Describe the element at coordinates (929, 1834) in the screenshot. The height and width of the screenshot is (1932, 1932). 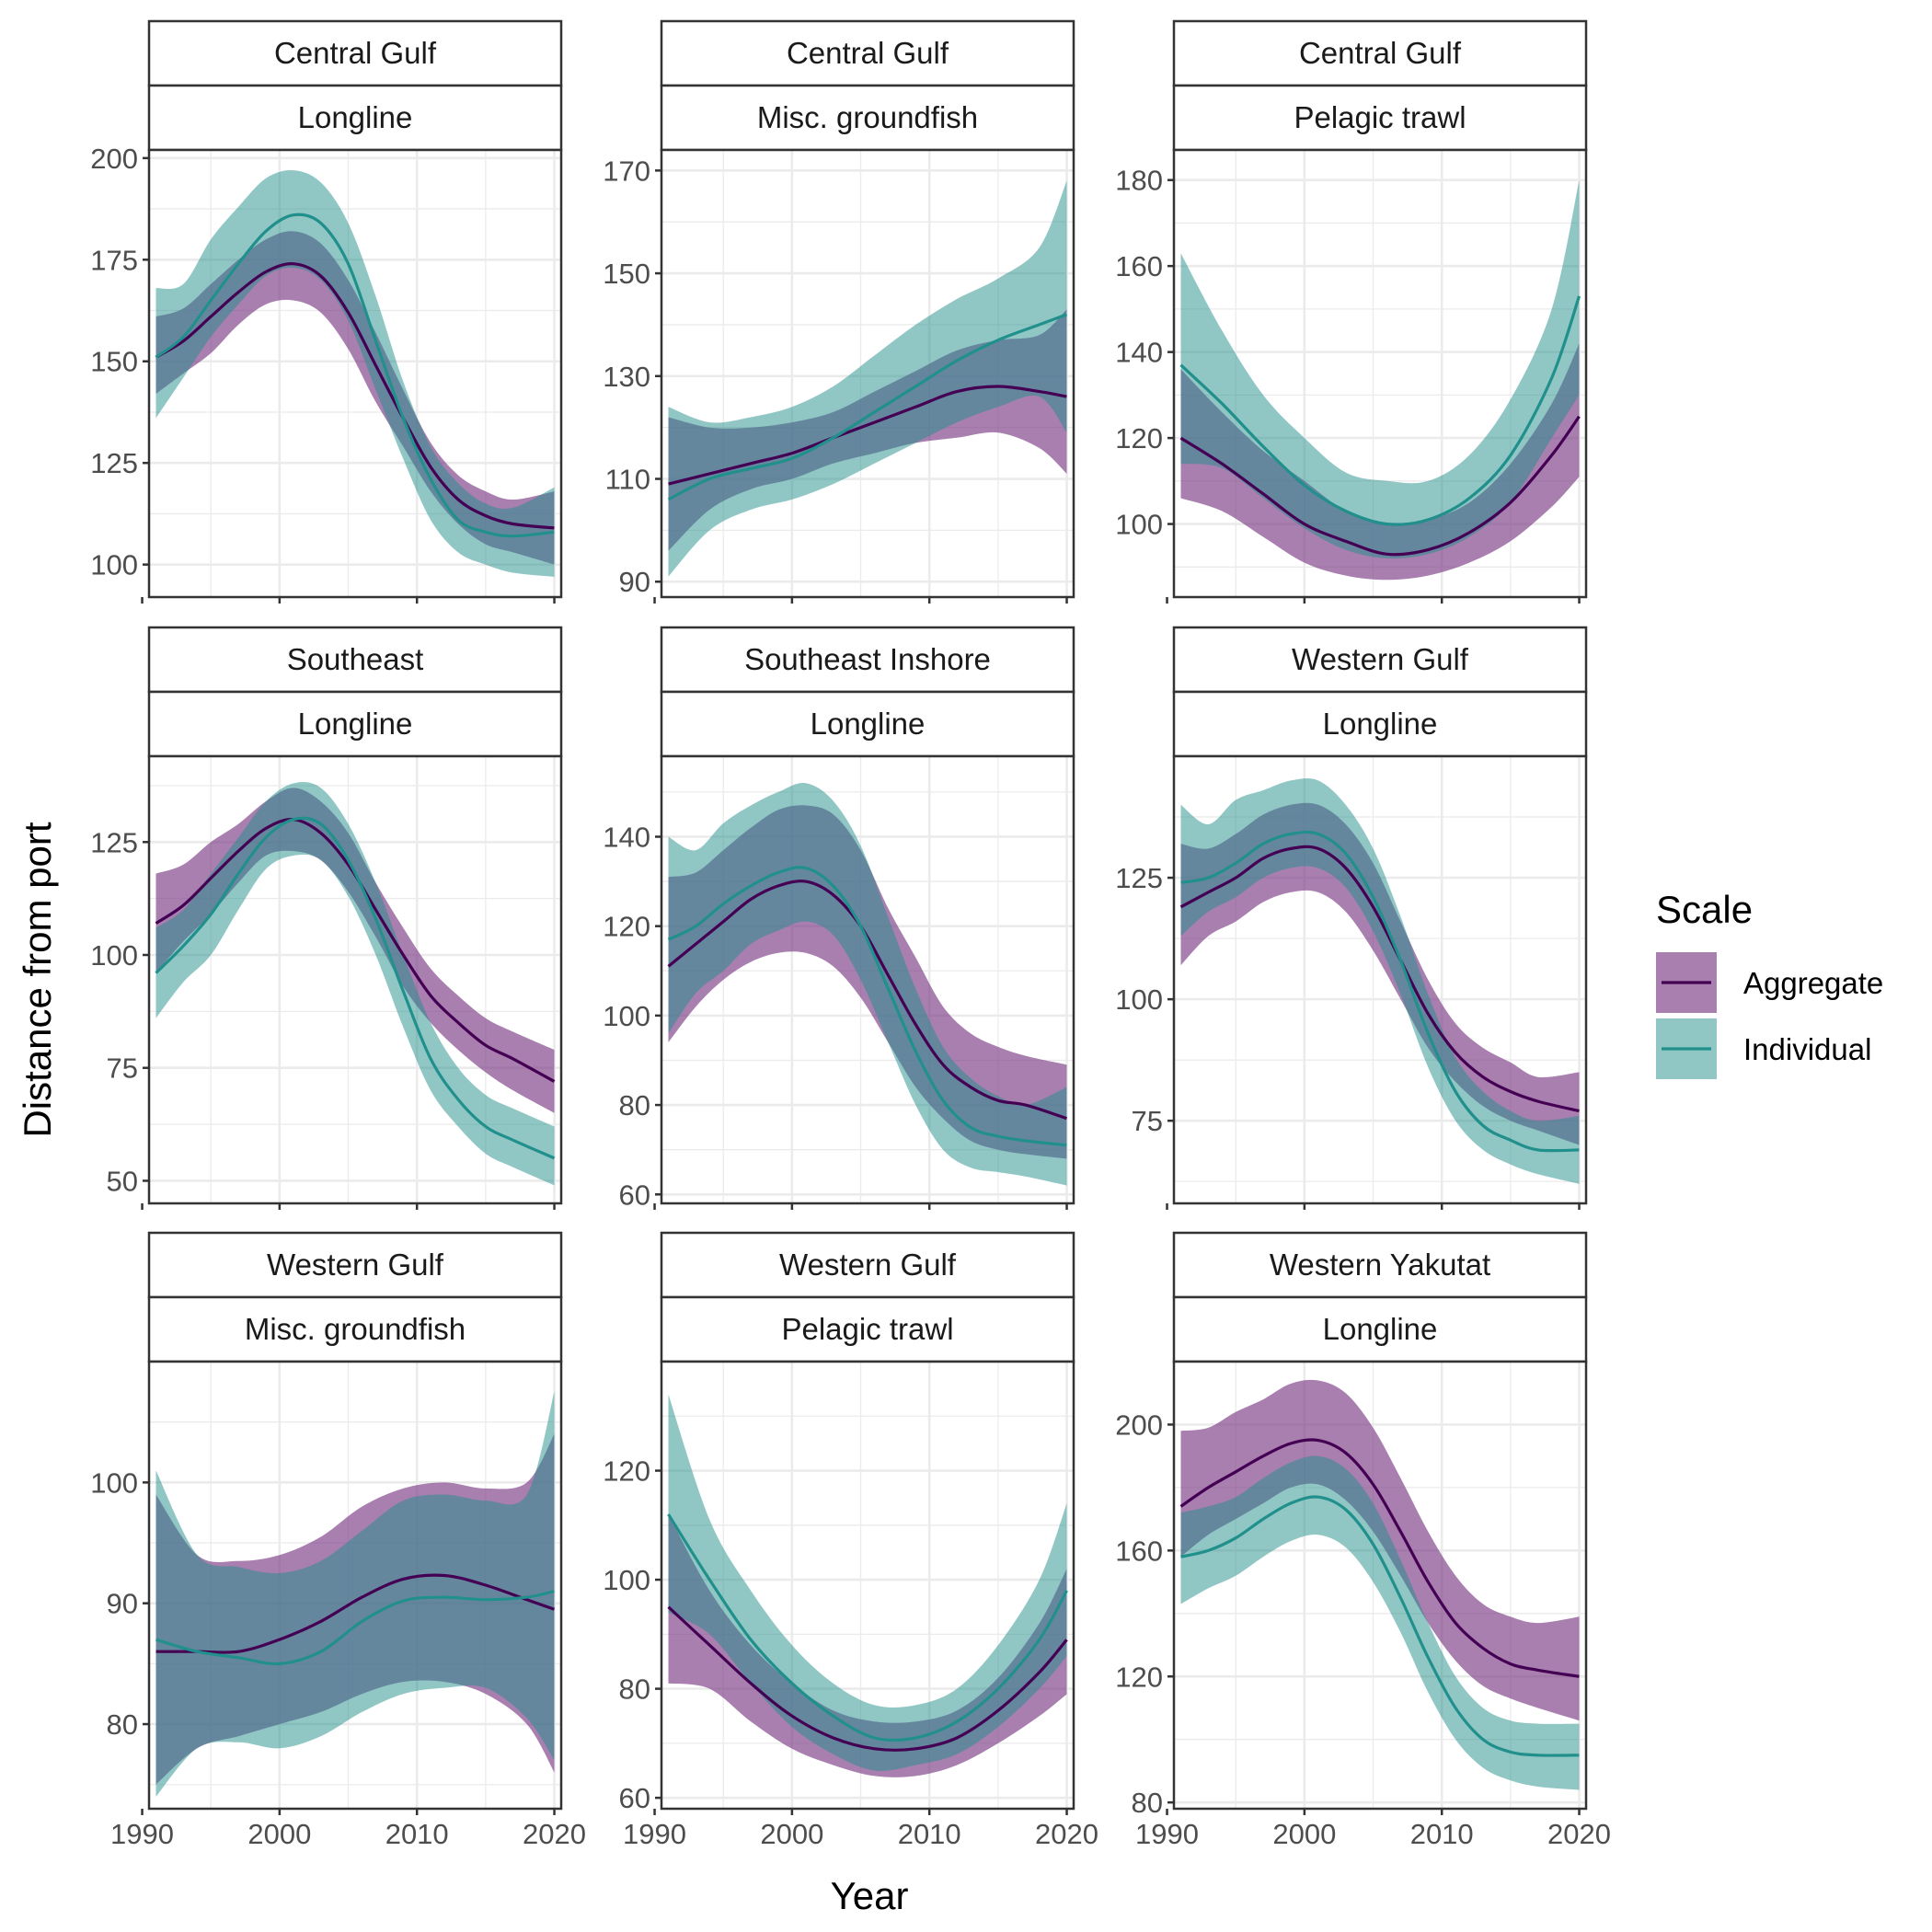
I see `x-tick-label: 2010` at that location.